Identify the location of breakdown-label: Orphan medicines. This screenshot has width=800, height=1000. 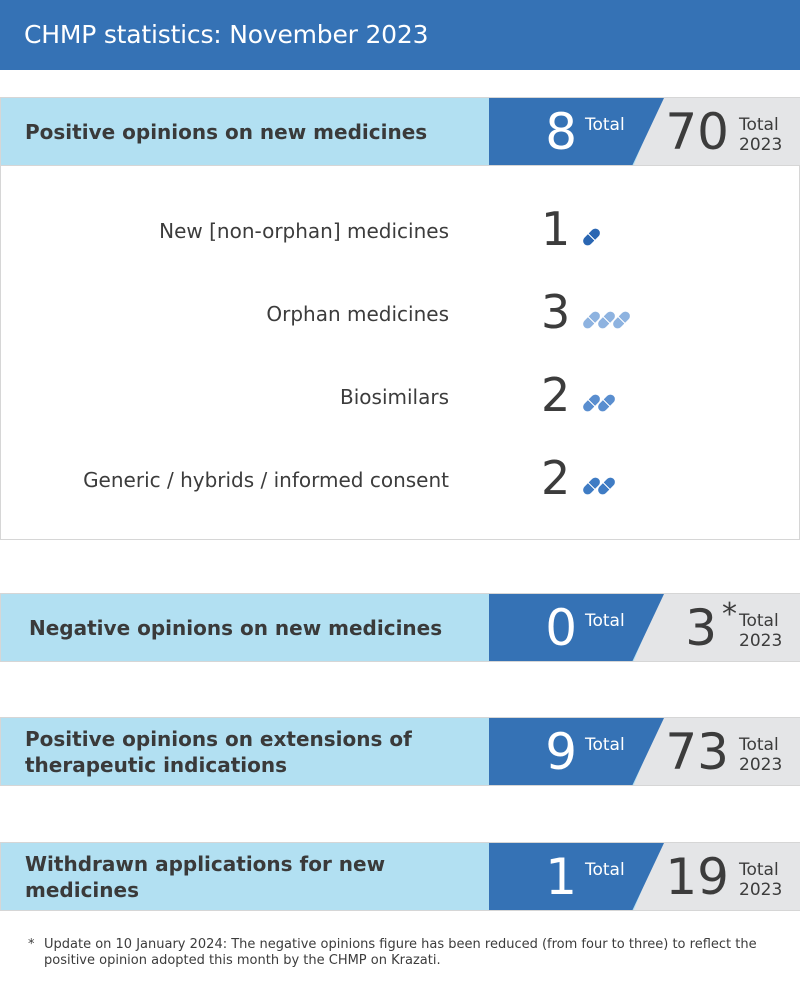
(357, 314).